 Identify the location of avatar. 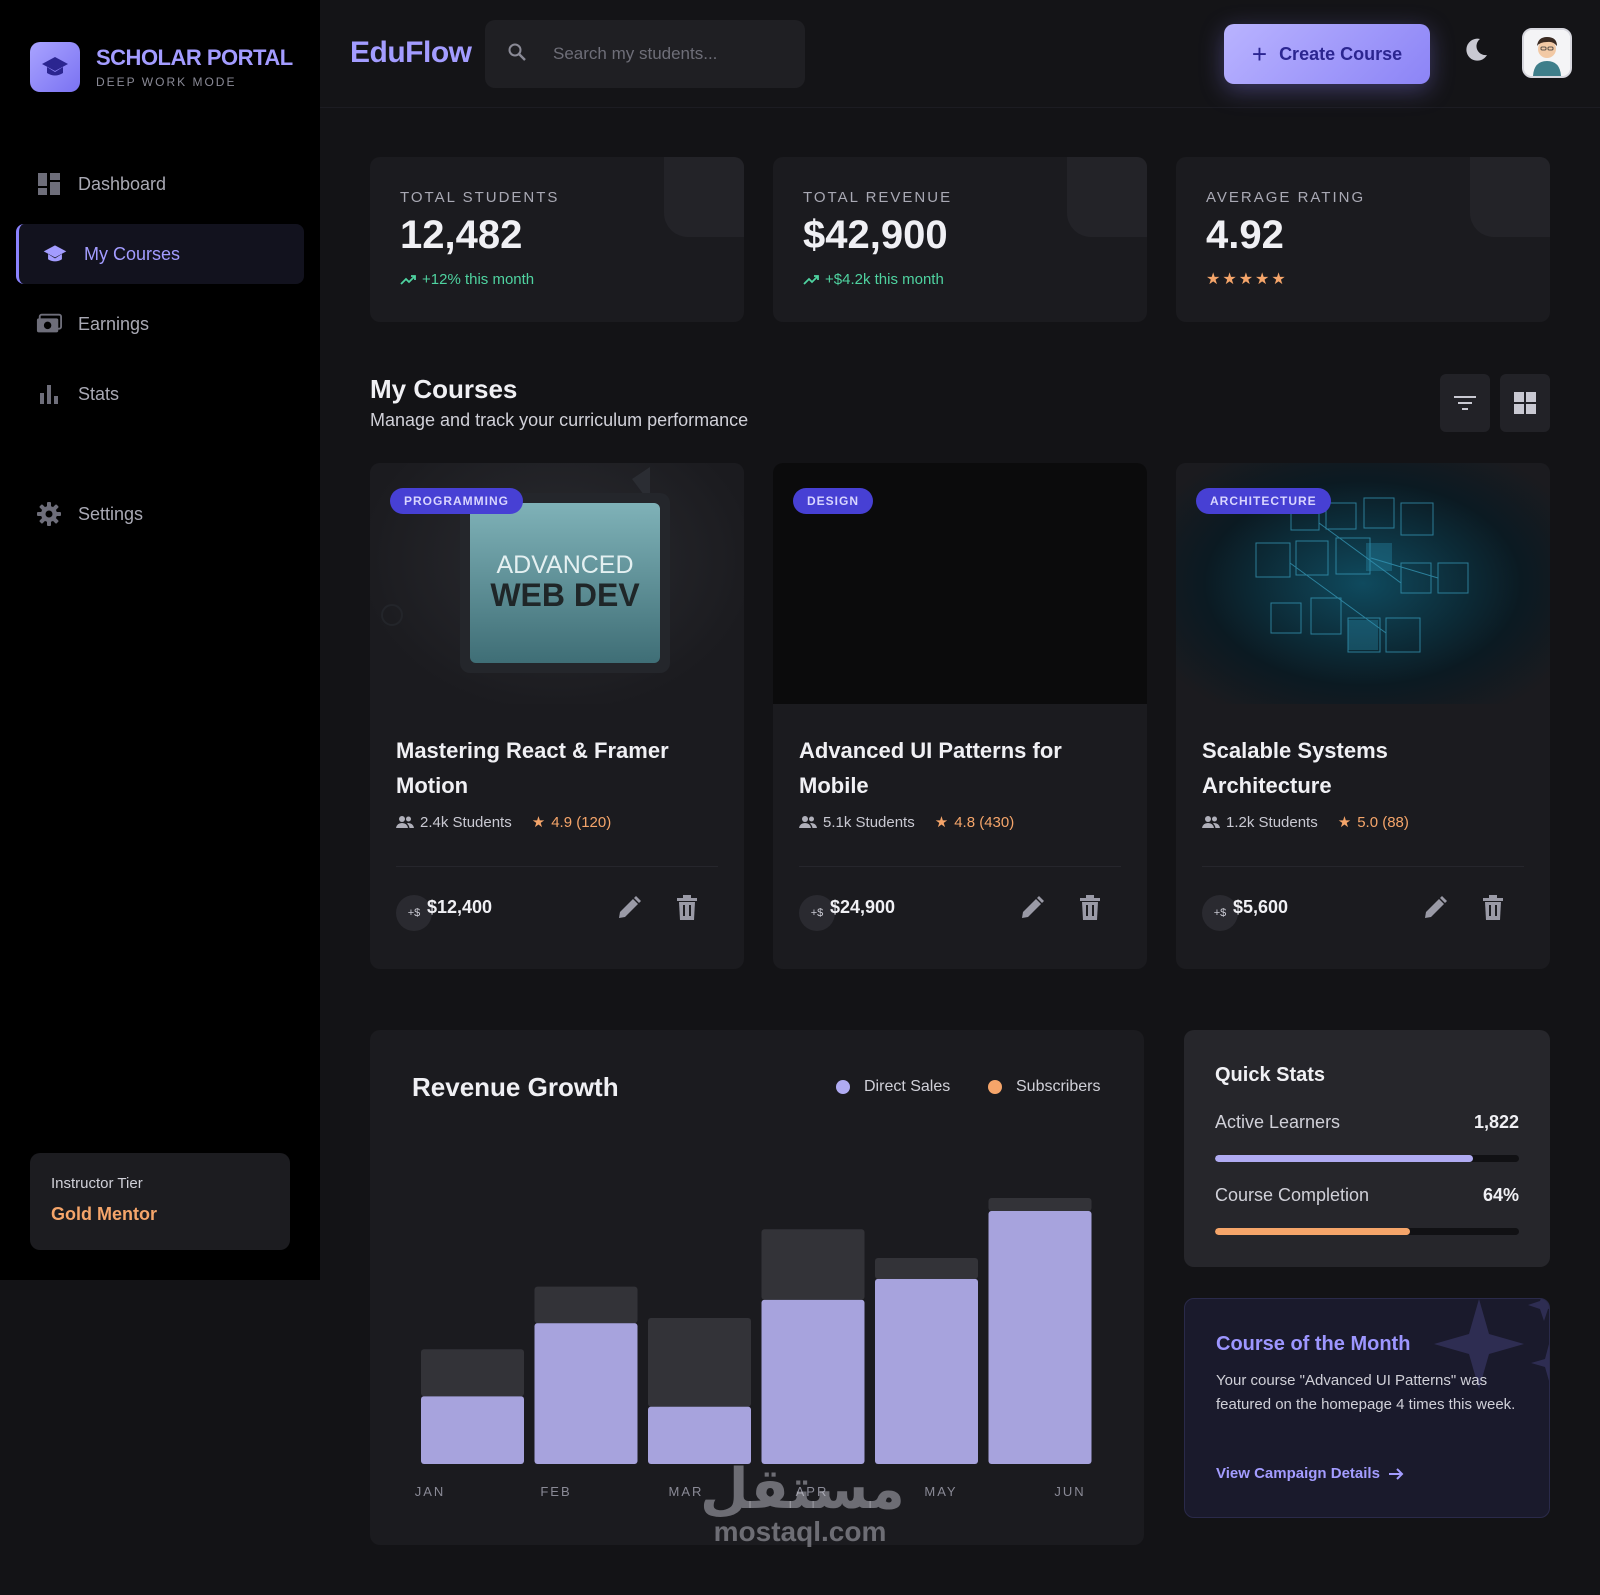
(1547, 53).